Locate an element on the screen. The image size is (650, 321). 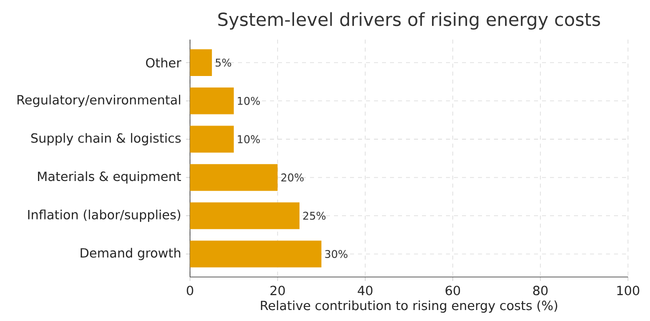
data-label: 25% is located at coordinates (314, 216).